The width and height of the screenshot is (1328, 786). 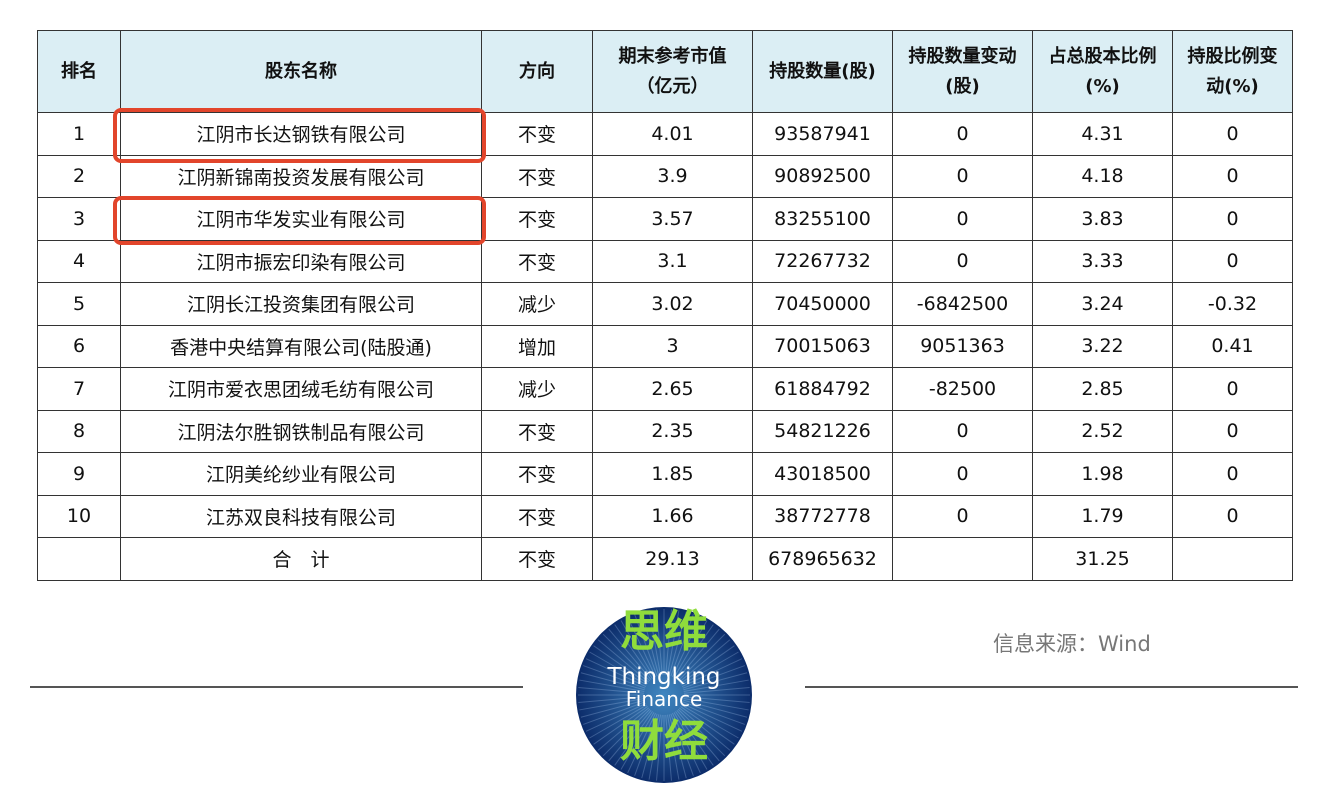 I want to click on logo-disc, so click(x=664, y=695).